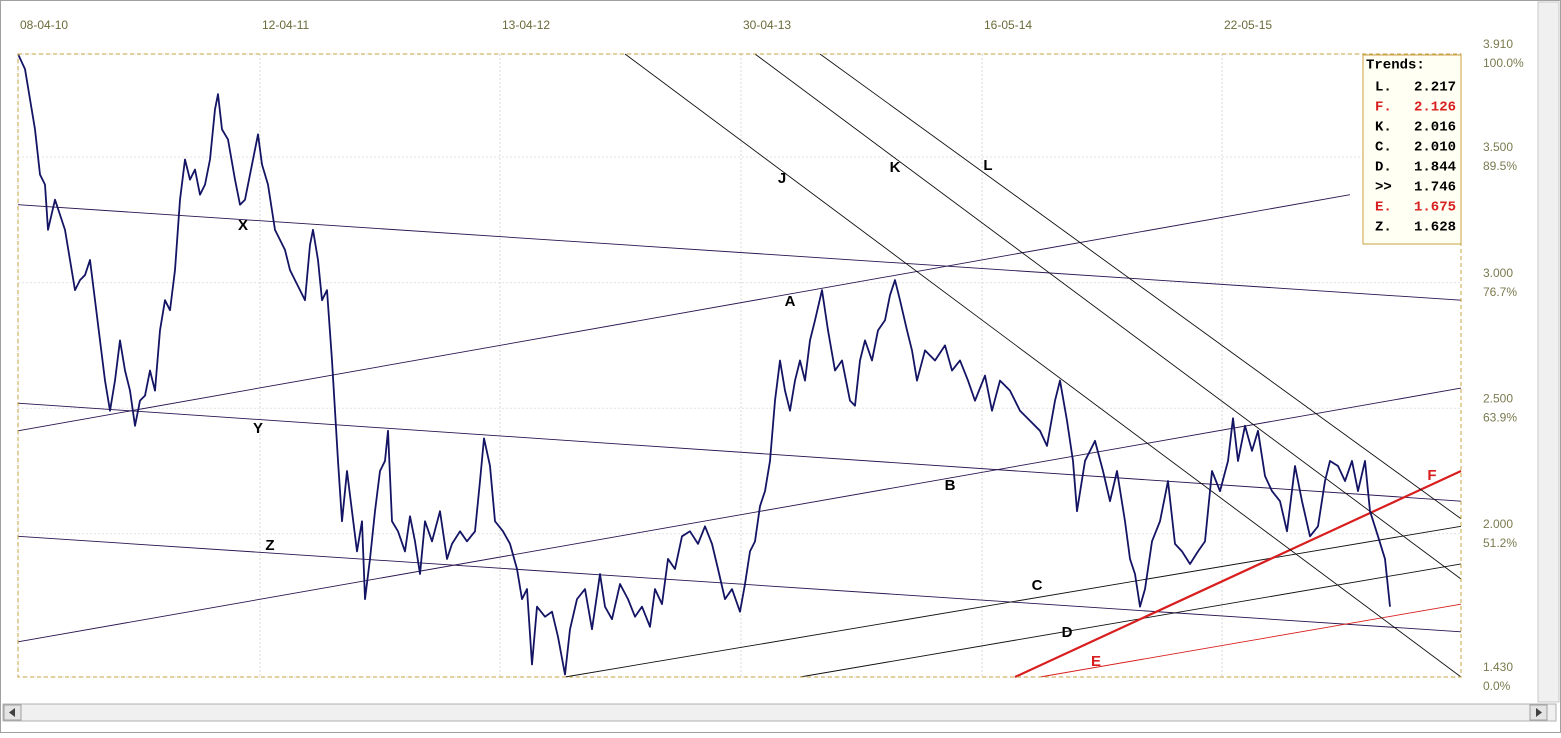 This screenshot has width=1561, height=738. Describe the element at coordinates (1037, 585) in the screenshot. I see `trend-label: C` at that location.